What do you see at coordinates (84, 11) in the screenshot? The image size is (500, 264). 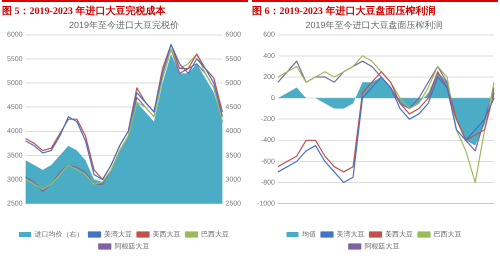 I see `chart-title: 图 5：2019-2023 年进口大豆完税成本` at bounding box center [84, 11].